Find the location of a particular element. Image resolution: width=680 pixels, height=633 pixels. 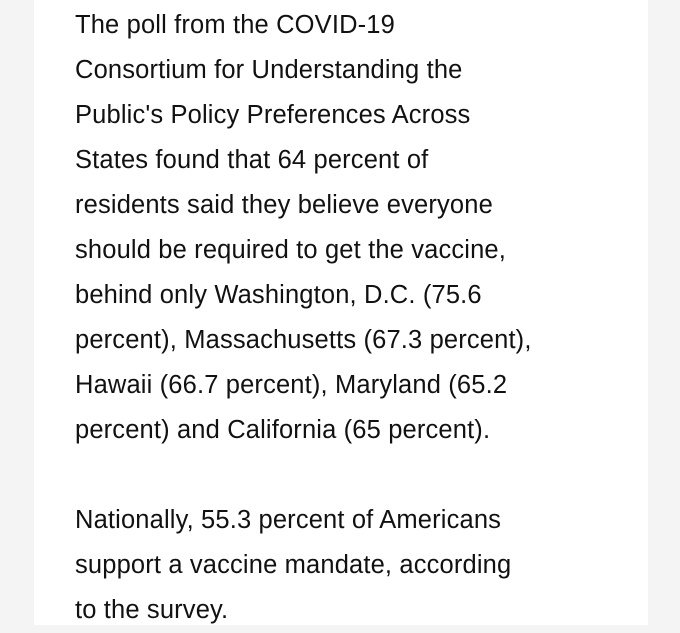

text-line: to the survey. is located at coordinates (152, 610).